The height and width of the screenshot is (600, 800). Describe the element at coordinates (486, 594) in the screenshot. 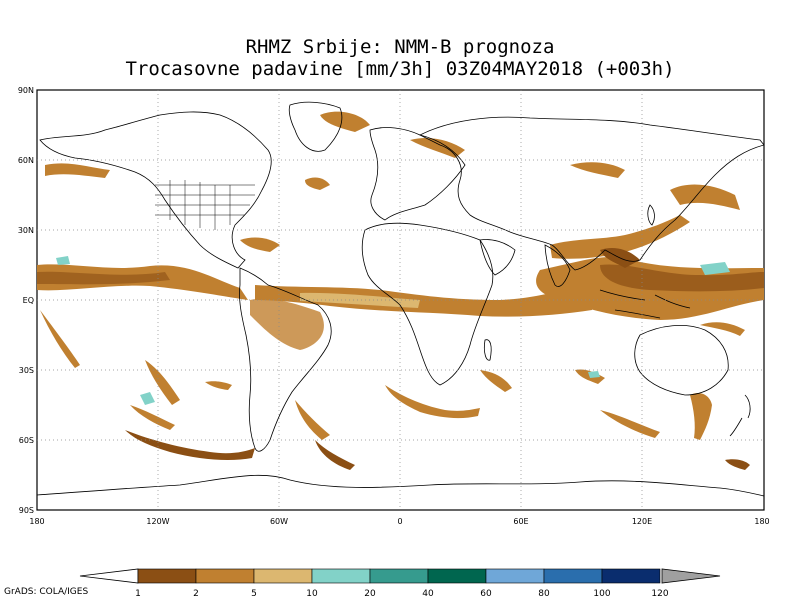

I see `legend-tick-label: 60` at that location.